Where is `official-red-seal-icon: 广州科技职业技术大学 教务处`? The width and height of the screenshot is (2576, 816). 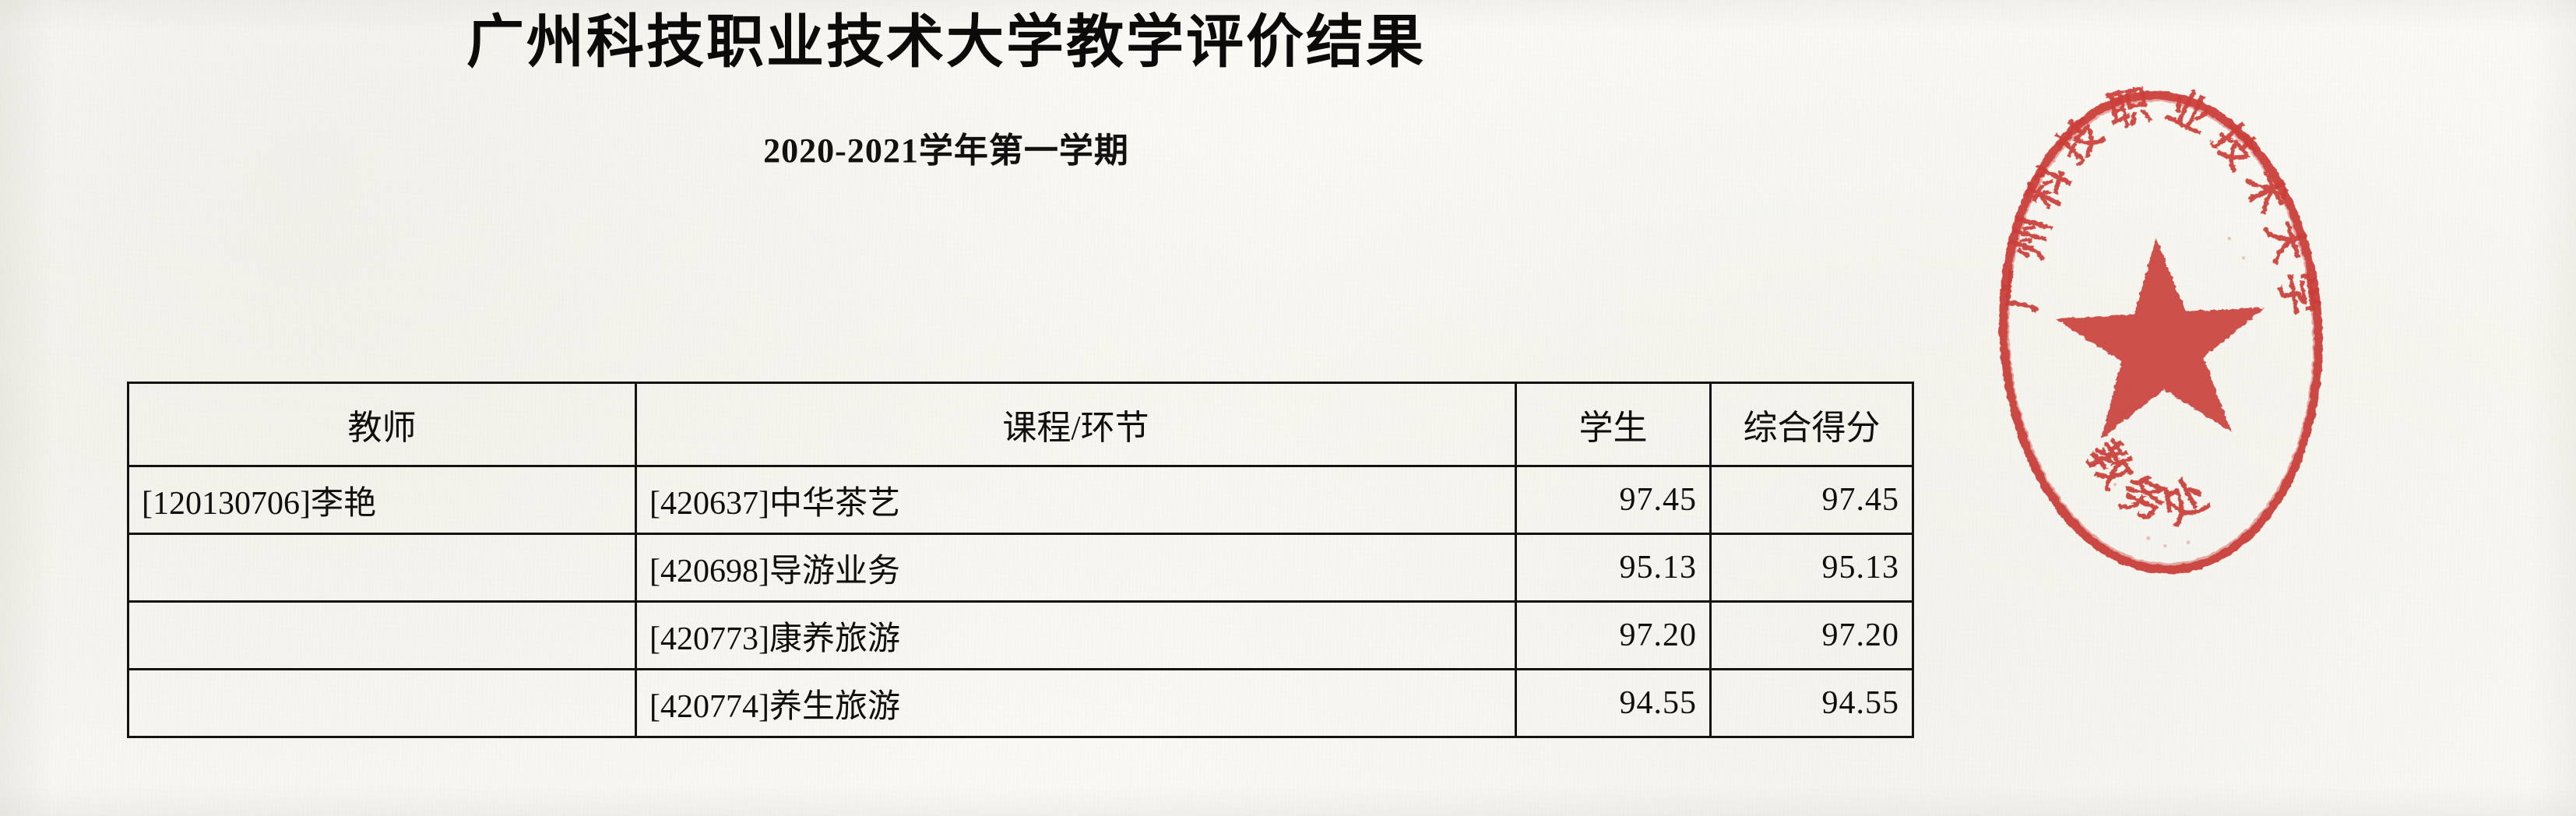
official-red-seal-icon: 广州科技职业技术大学 教务处 is located at coordinates (2160, 333).